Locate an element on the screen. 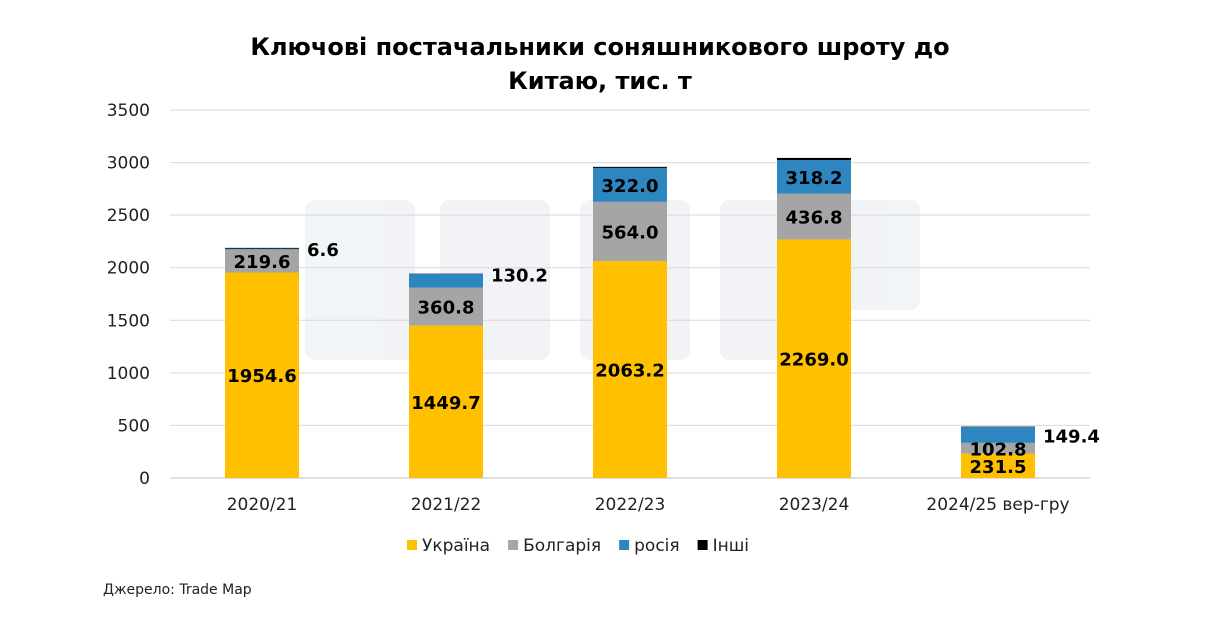 This screenshot has width=1207, height=634. data-label: 6.6 is located at coordinates (323, 250).